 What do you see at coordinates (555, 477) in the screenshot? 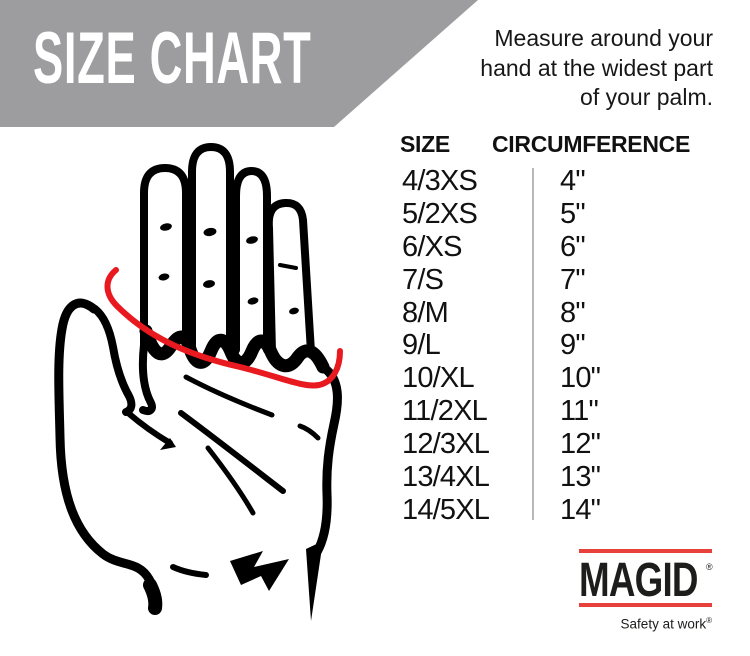
I see `table-row: 13/4XL 13"` at bounding box center [555, 477].